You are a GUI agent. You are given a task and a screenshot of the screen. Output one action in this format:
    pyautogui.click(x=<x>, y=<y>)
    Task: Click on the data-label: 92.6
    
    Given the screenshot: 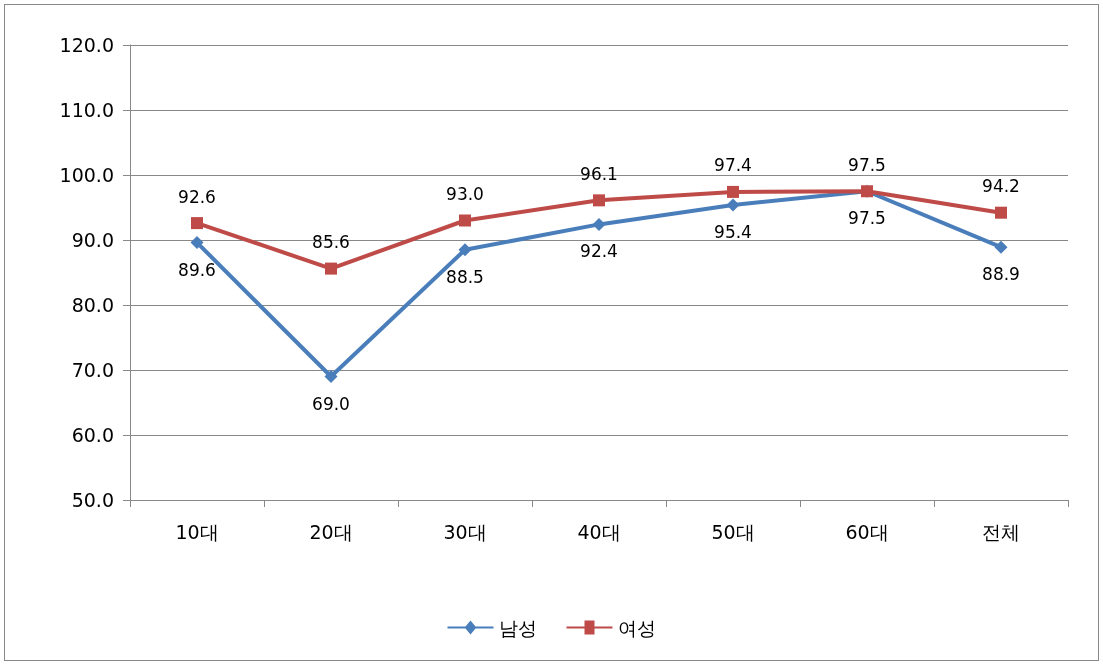 What is the action you would take?
    pyautogui.click(x=197, y=196)
    